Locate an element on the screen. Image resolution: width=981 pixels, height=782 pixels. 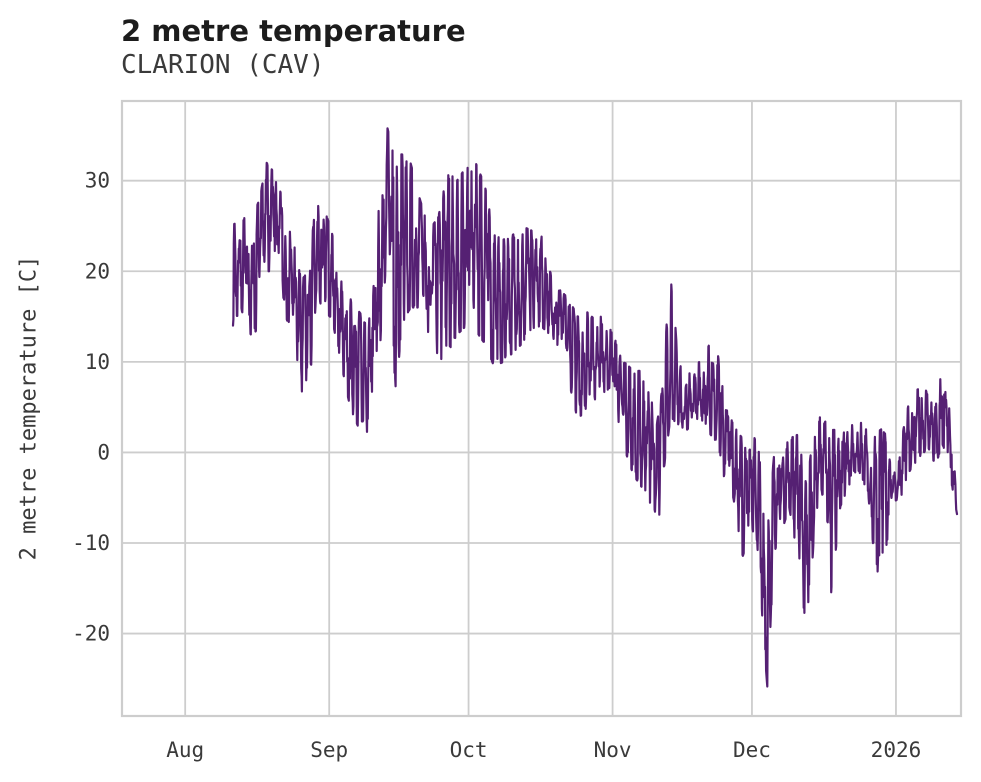
y-tick-label: 10 is located at coordinates (97, 362).